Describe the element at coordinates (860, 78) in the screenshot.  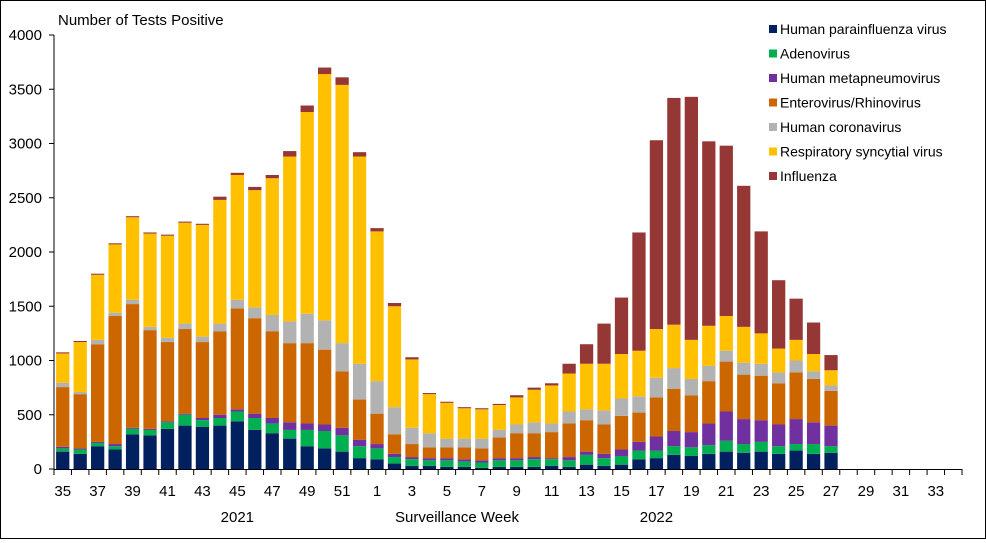
I see `legend-label: Human metapneumovirus` at that location.